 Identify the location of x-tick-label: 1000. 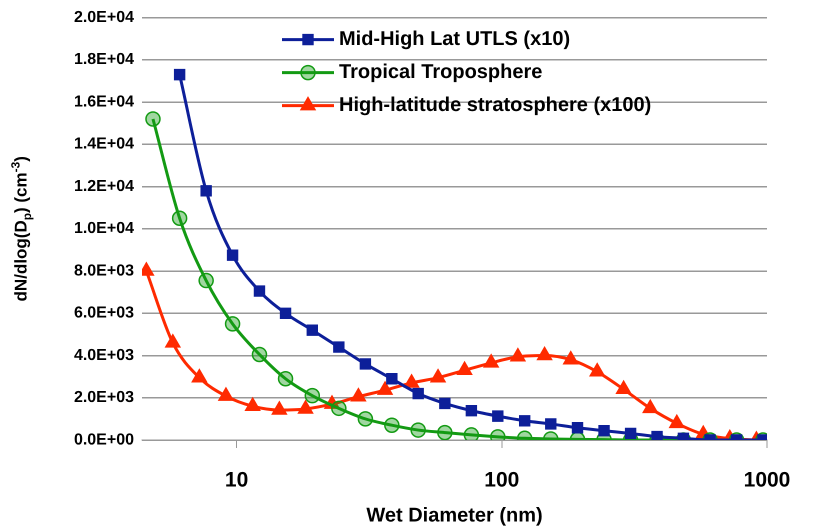
(767, 480).